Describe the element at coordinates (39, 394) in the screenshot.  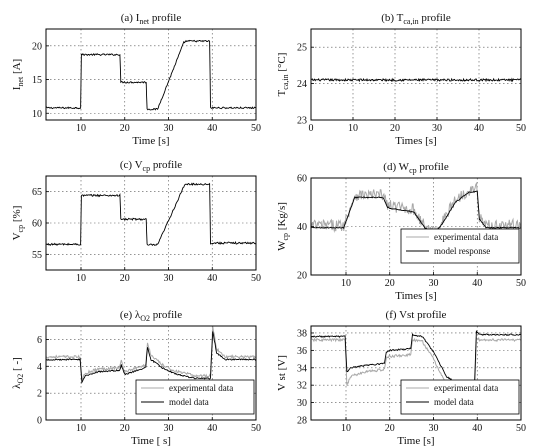
I see `y-tick-label: 2` at that location.